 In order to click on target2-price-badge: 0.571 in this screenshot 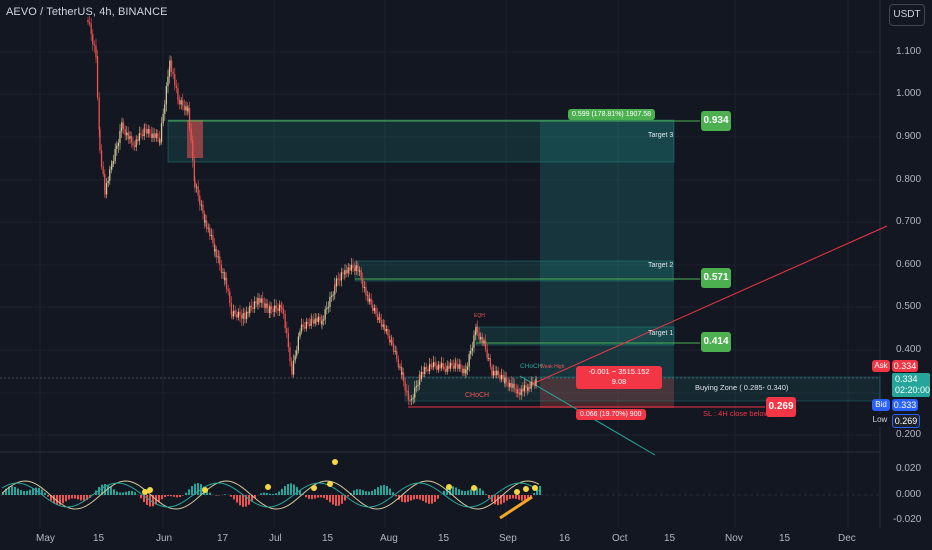, I will do `click(716, 278)`.